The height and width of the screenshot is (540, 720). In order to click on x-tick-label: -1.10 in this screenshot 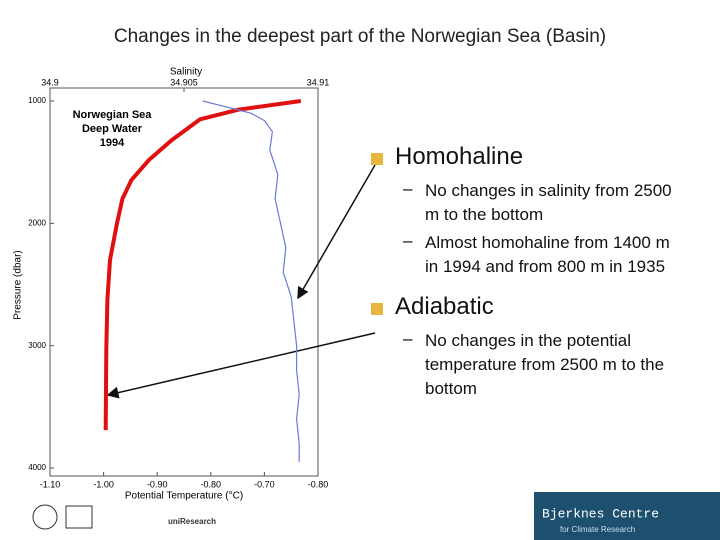, I will do `click(50, 484)`.